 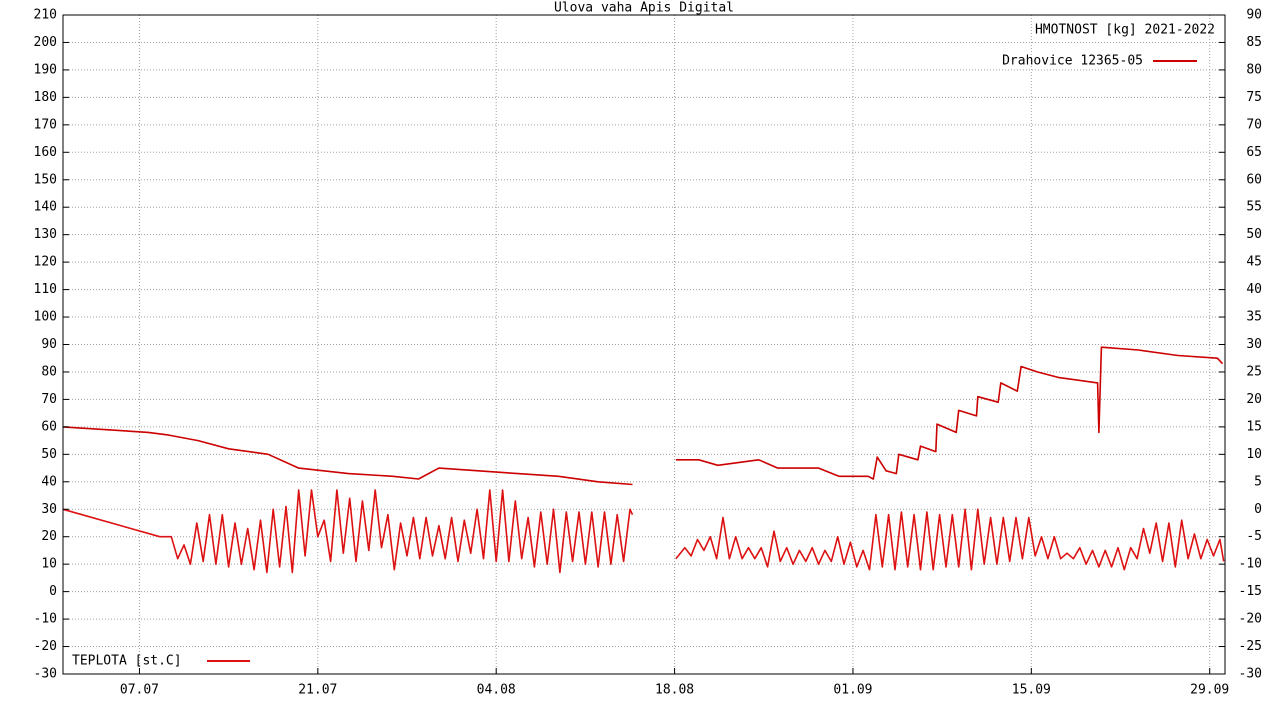 I want to click on y2-tick-label: -5, so click(x=1254, y=536).